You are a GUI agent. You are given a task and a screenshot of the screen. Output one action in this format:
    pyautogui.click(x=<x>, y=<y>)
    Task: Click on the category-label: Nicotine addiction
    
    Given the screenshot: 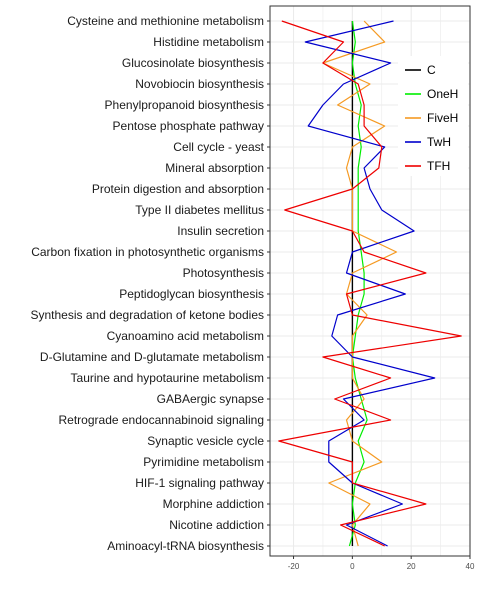 What is the action you would take?
    pyautogui.click(x=216, y=525)
    